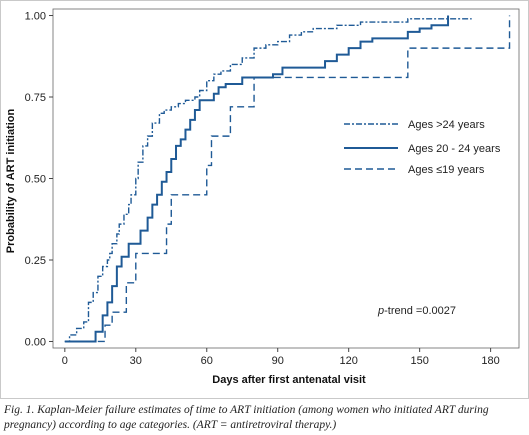 The image size is (529, 435). Describe the element at coordinates (419, 361) in the screenshot. I see `x-tick-label: 150` at that location.